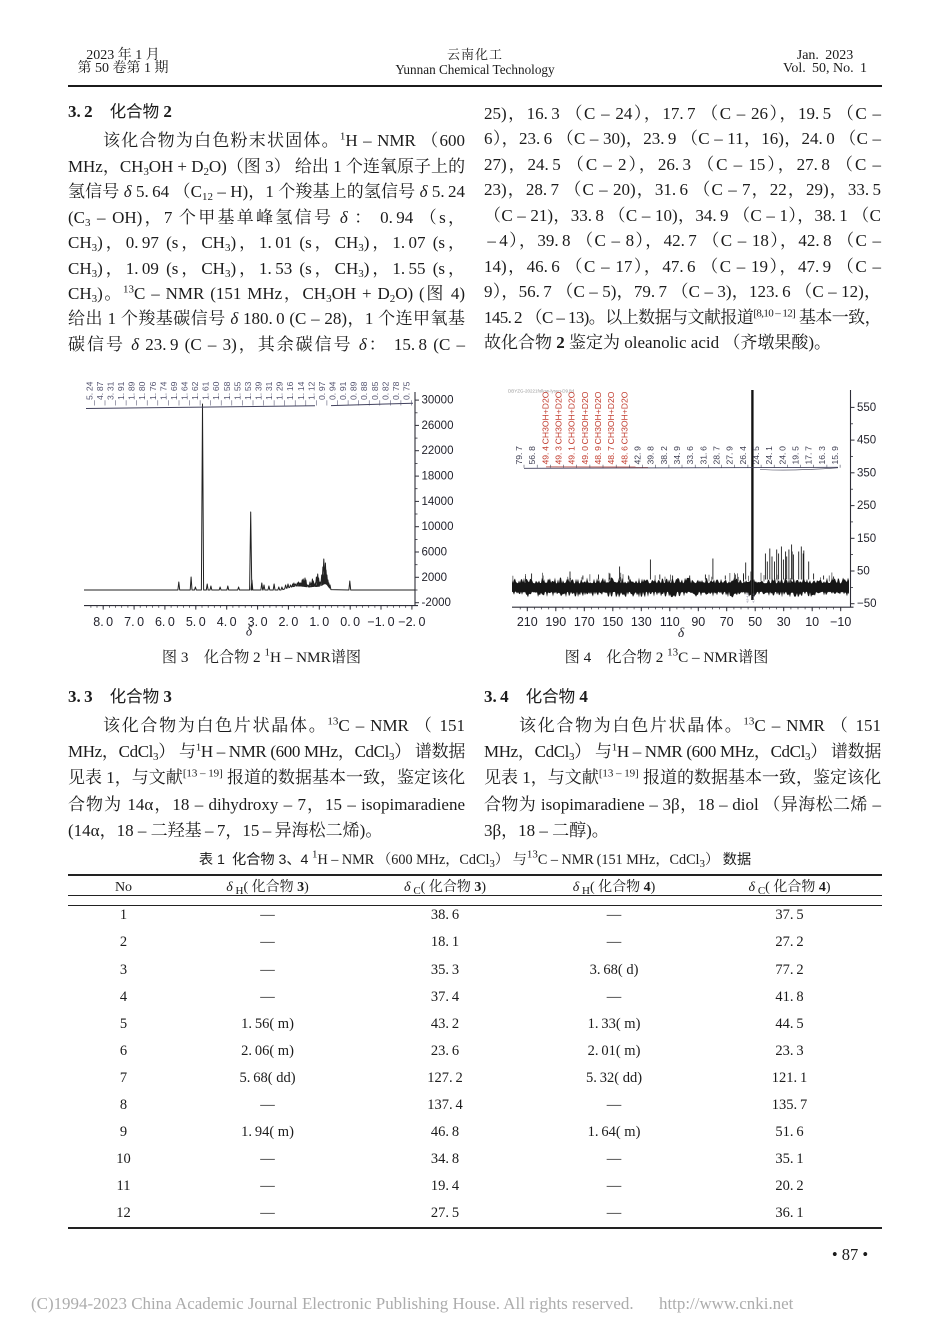 Image resolution: width=950 pixels, height=1344 pixels. What do you see at coordinates (319, 622) in the screenshot?
I see `svg-text: 1. 0` at bounding box center [319, 622].